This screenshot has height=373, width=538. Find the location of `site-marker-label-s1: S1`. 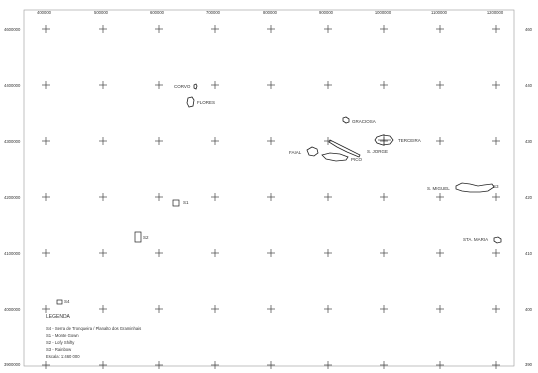

site-marker-label-s1: S1 is located at coordinates (186, 202).